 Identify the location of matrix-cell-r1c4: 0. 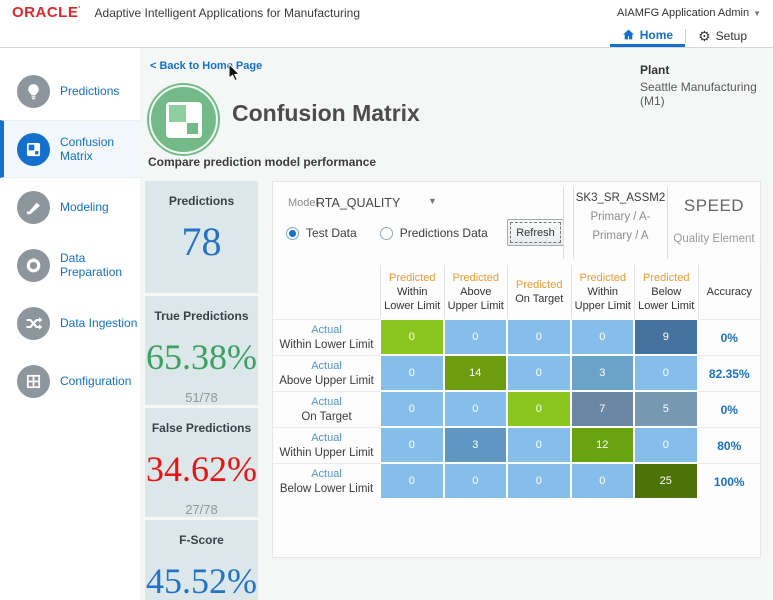
(602, 337).